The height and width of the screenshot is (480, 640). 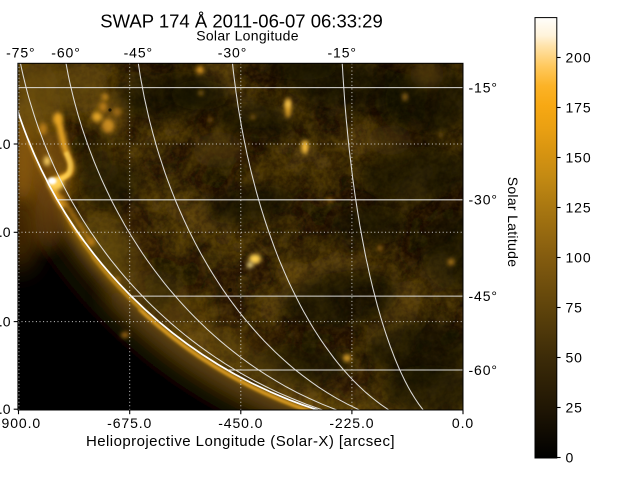 I want to click on svg-text: -675.0, so click(x=129, y=423).